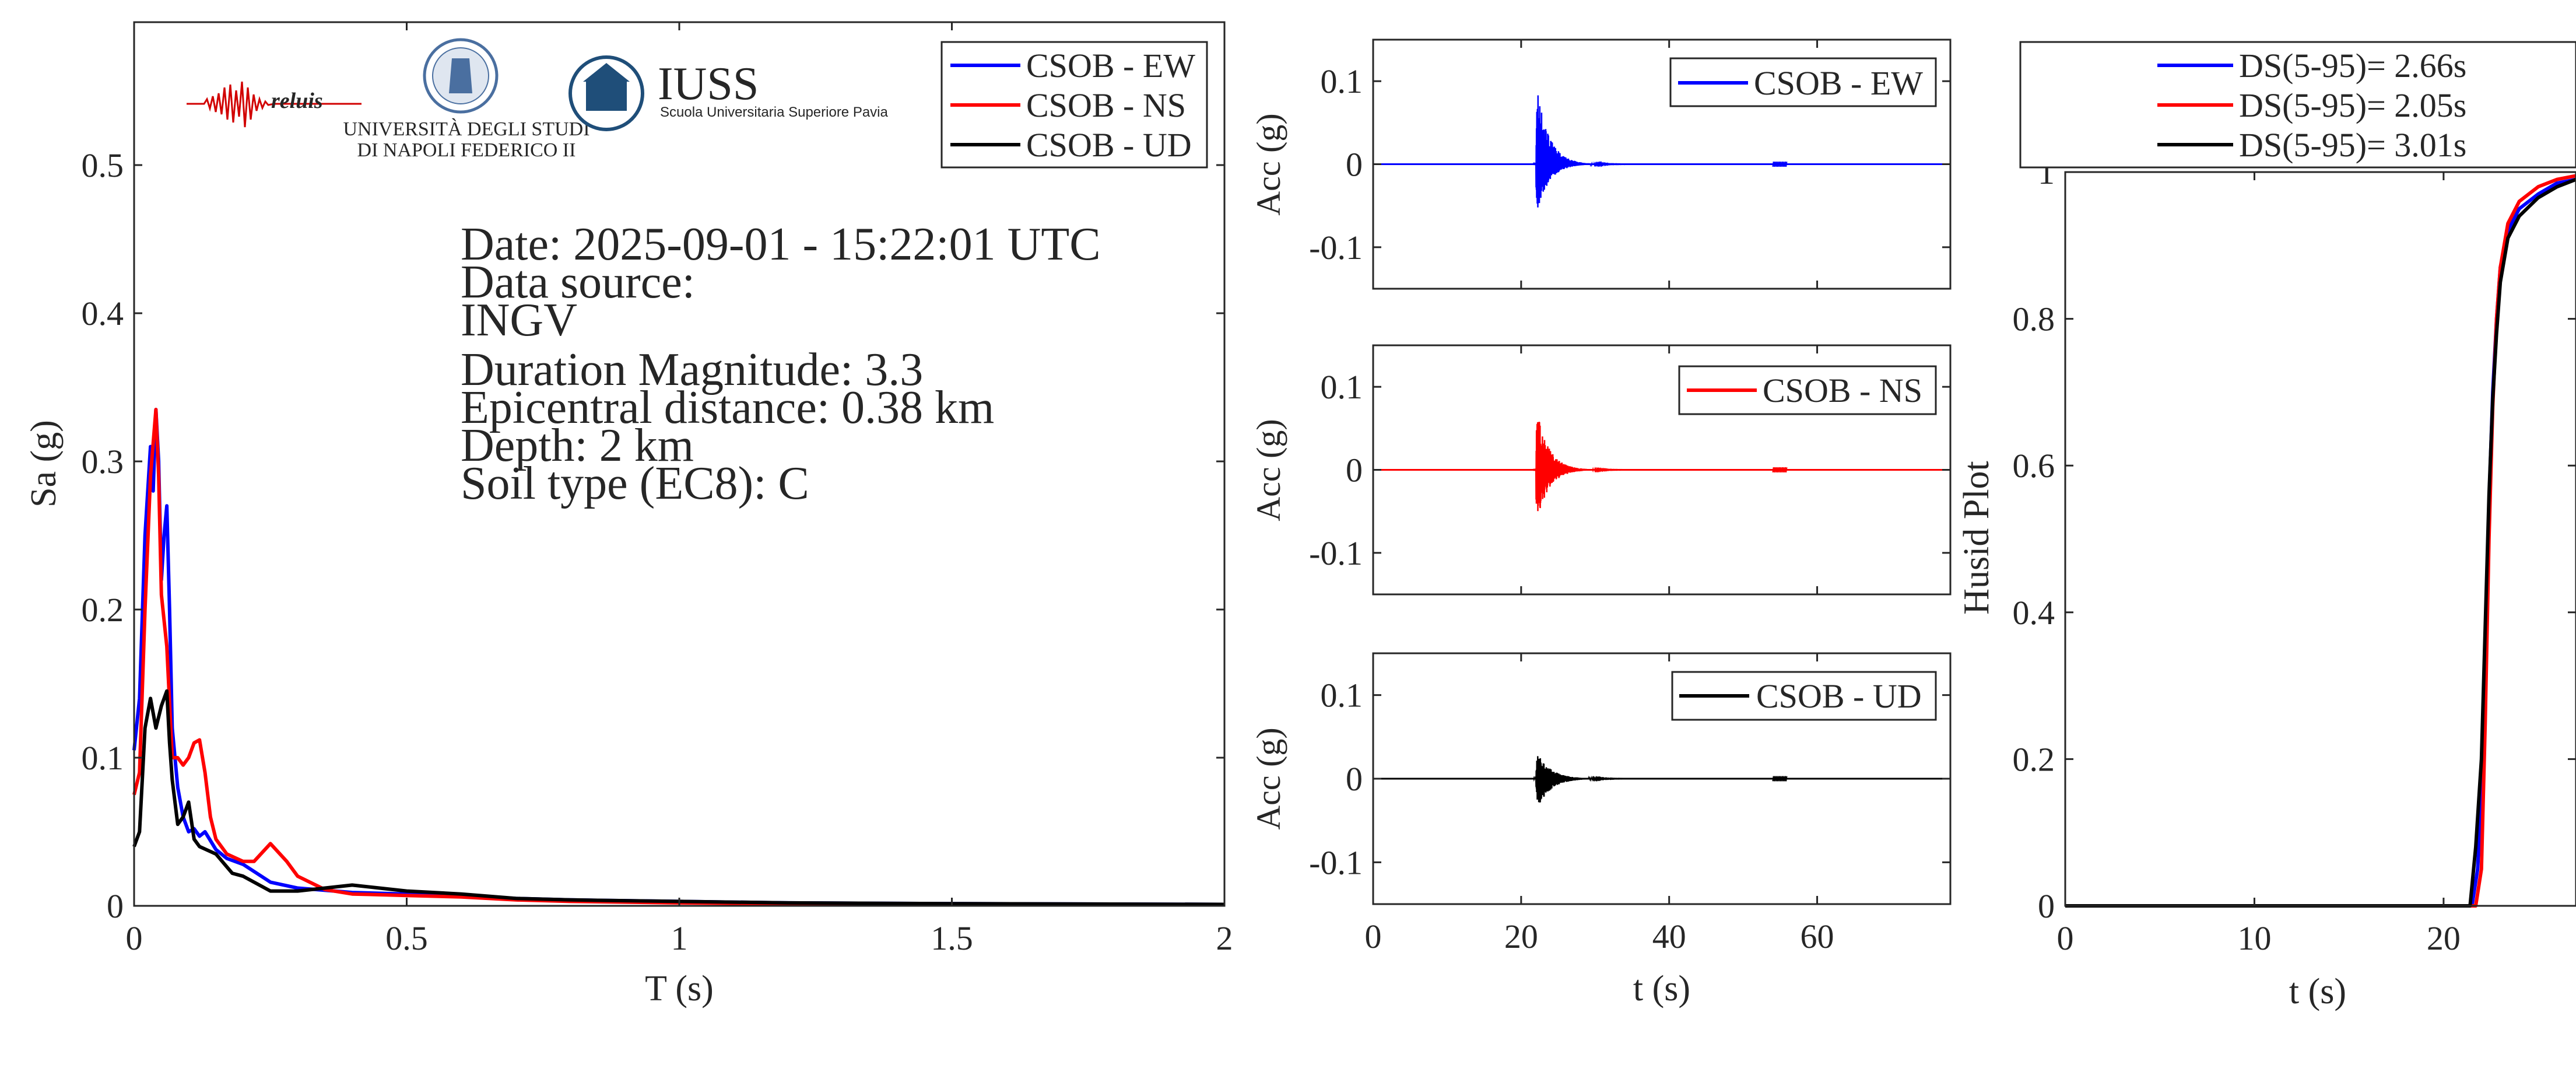 The image size is (2576, 1082). Describe the element at coordinates (1268, 778) in the screenshot. I see `acc-ud-ylabel: Acc (g)` at that location.